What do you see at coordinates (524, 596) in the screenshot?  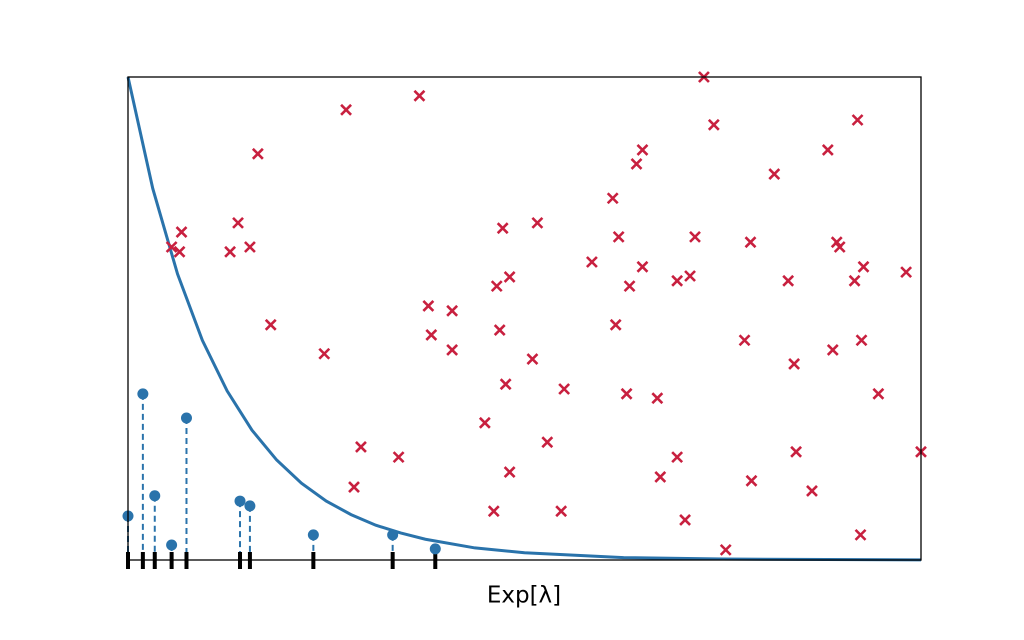 I see `x-axis-label: Exp[λ]` at bounding box center [524, 596].